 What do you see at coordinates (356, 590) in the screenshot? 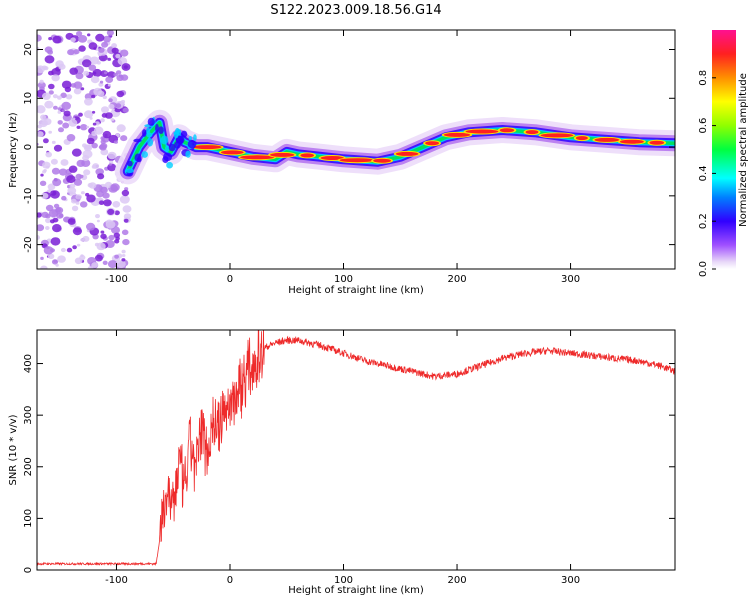
I see `snr-x-label: Height of straight line (km)` at bounding box center [356, 590].